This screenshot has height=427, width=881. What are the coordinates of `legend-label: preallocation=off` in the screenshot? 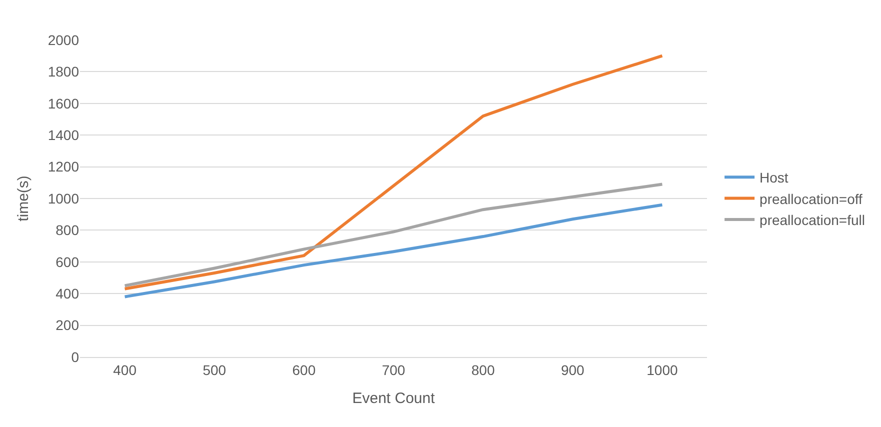 It's located at (811, 198).